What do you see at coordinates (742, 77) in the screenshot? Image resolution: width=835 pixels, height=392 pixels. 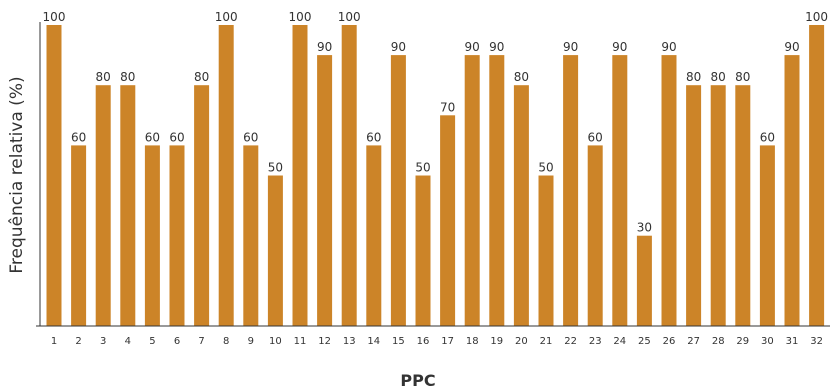 I see `data-label-29: 80` at bounding box center [742, 77].